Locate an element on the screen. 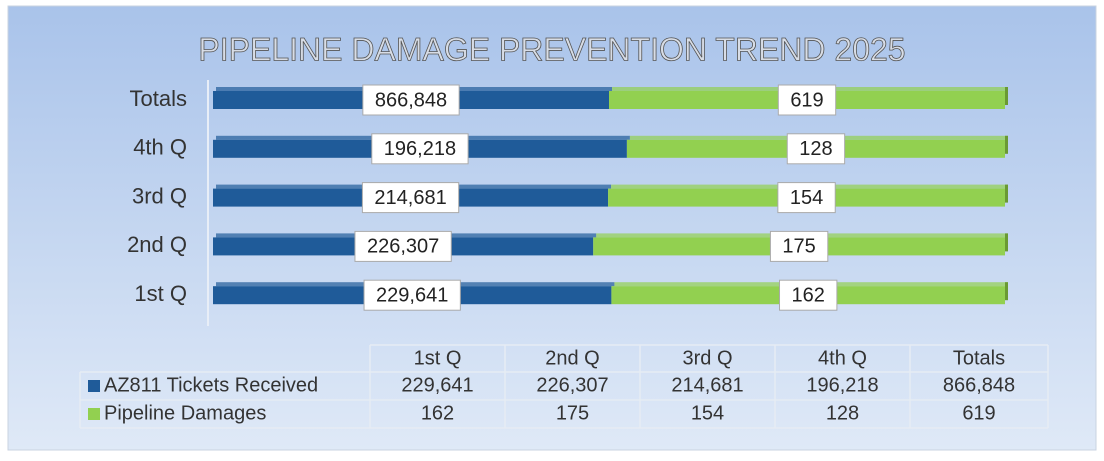 This screenshot has height=461, width=1104. table-cell: 162 is located at coordinates (437, 413).